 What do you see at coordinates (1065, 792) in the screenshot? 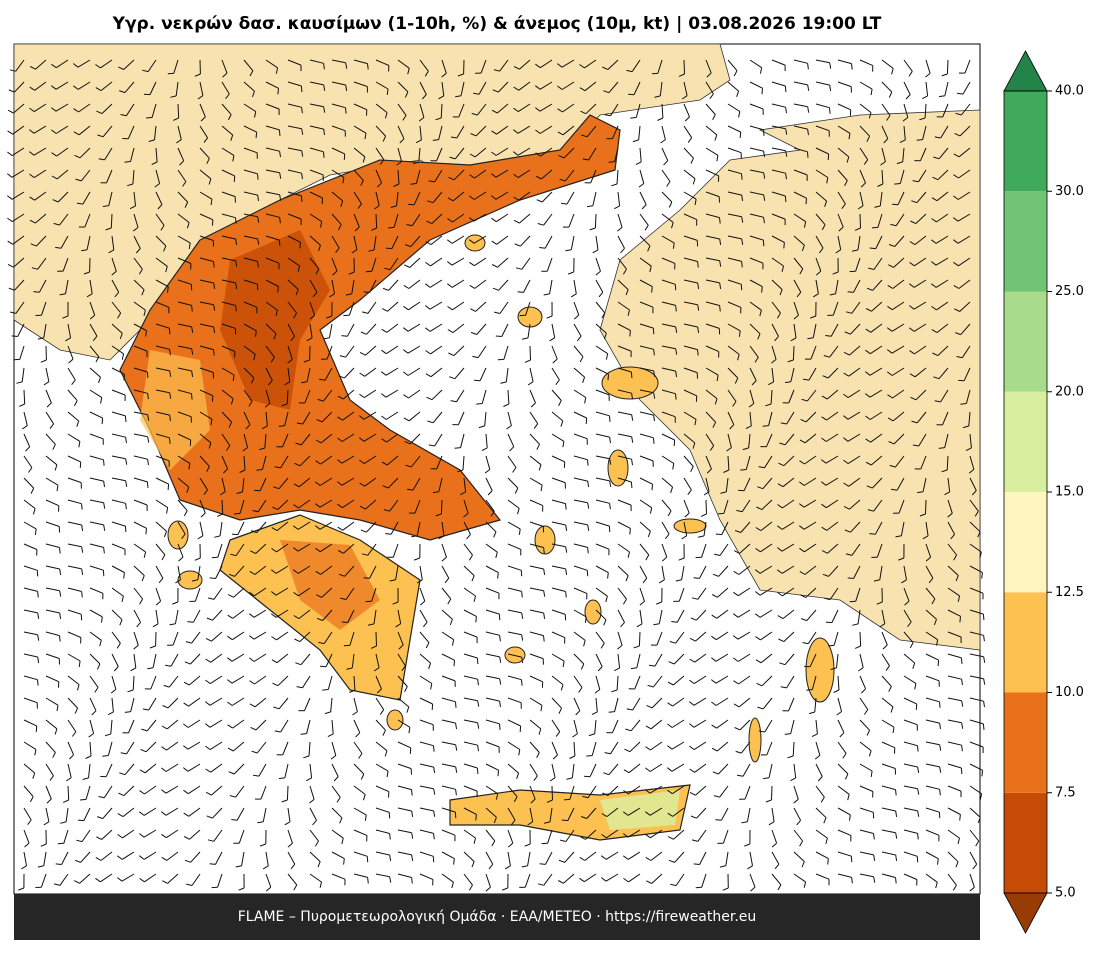
I see `colorbar-tick-label: 7.5` at bounding box center [1065, 792].